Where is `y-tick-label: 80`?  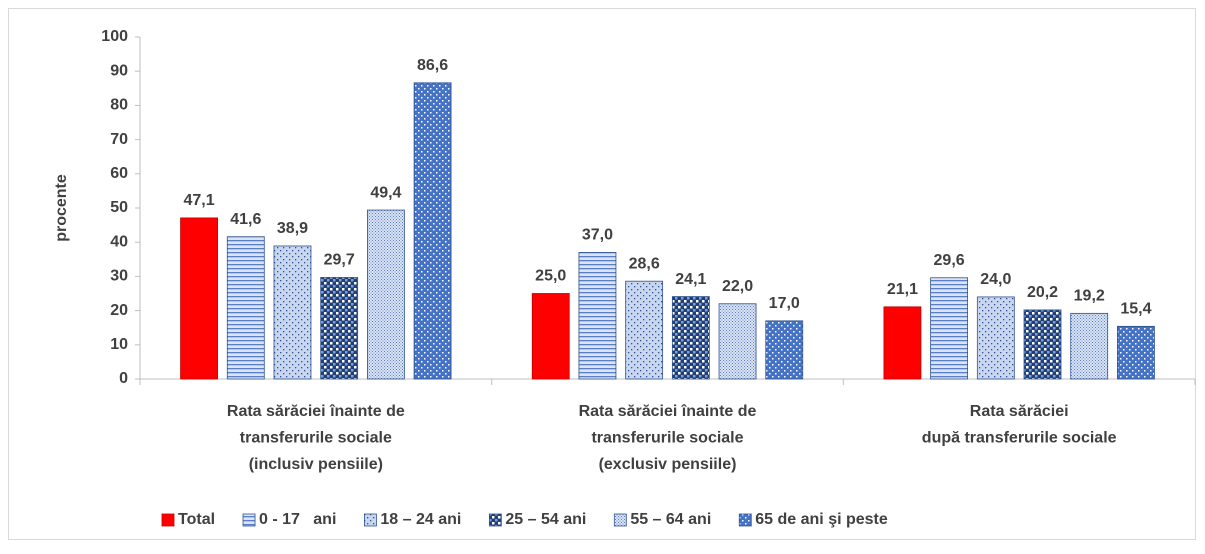
y-tick-label: 80 is located at coordinates (119, 105).